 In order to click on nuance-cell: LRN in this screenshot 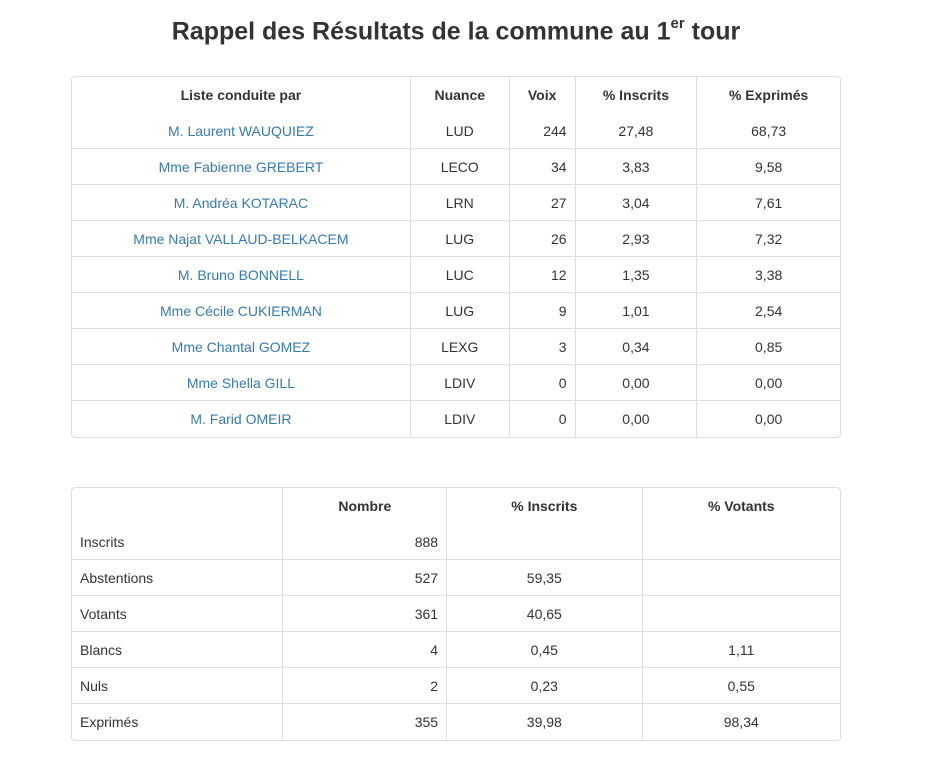, I will do `click(460, 203)`.